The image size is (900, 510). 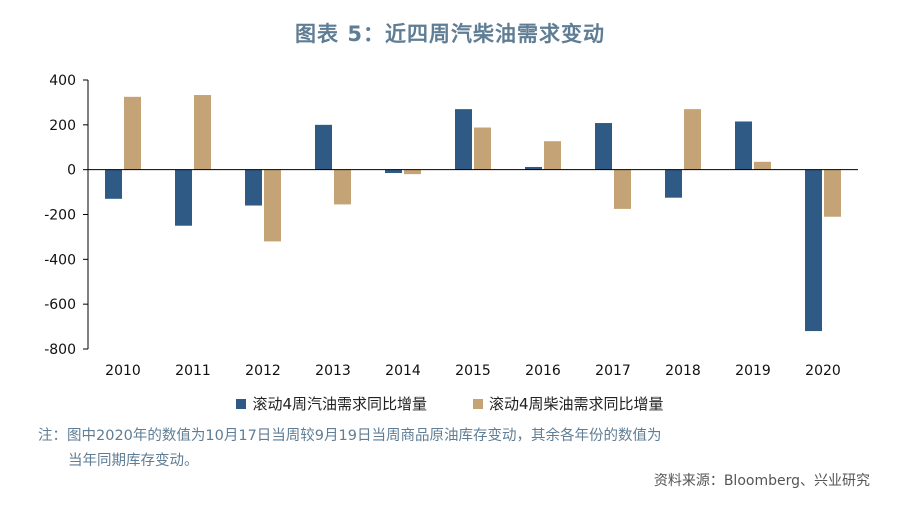 I want to click on legend-label-diesel: 滚动4周柴油需求同比增量, so click(x=576, y=404).